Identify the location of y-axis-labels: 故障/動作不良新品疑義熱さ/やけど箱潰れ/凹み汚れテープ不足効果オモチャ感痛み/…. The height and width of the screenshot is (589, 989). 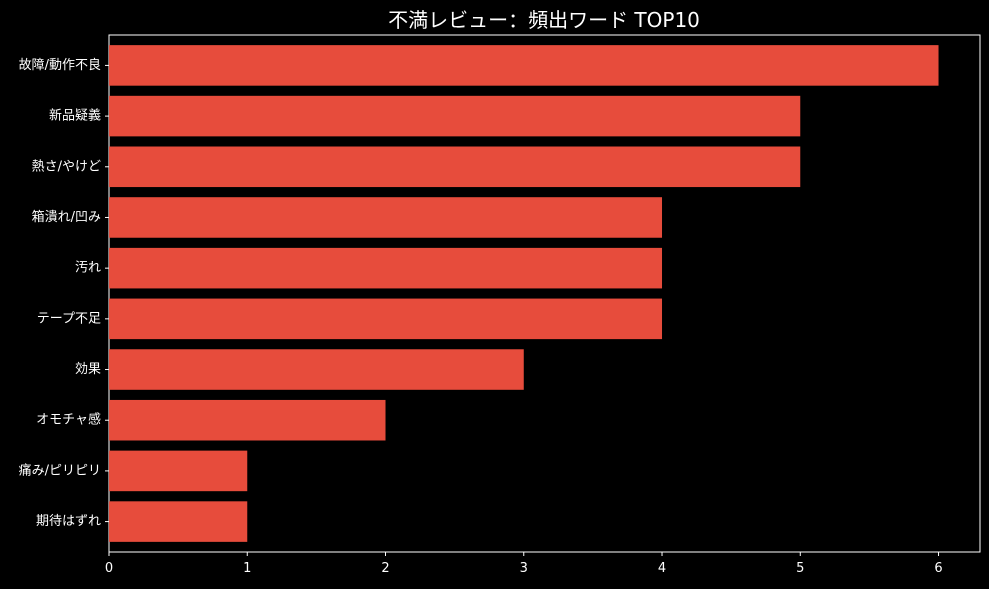
(64, 293).